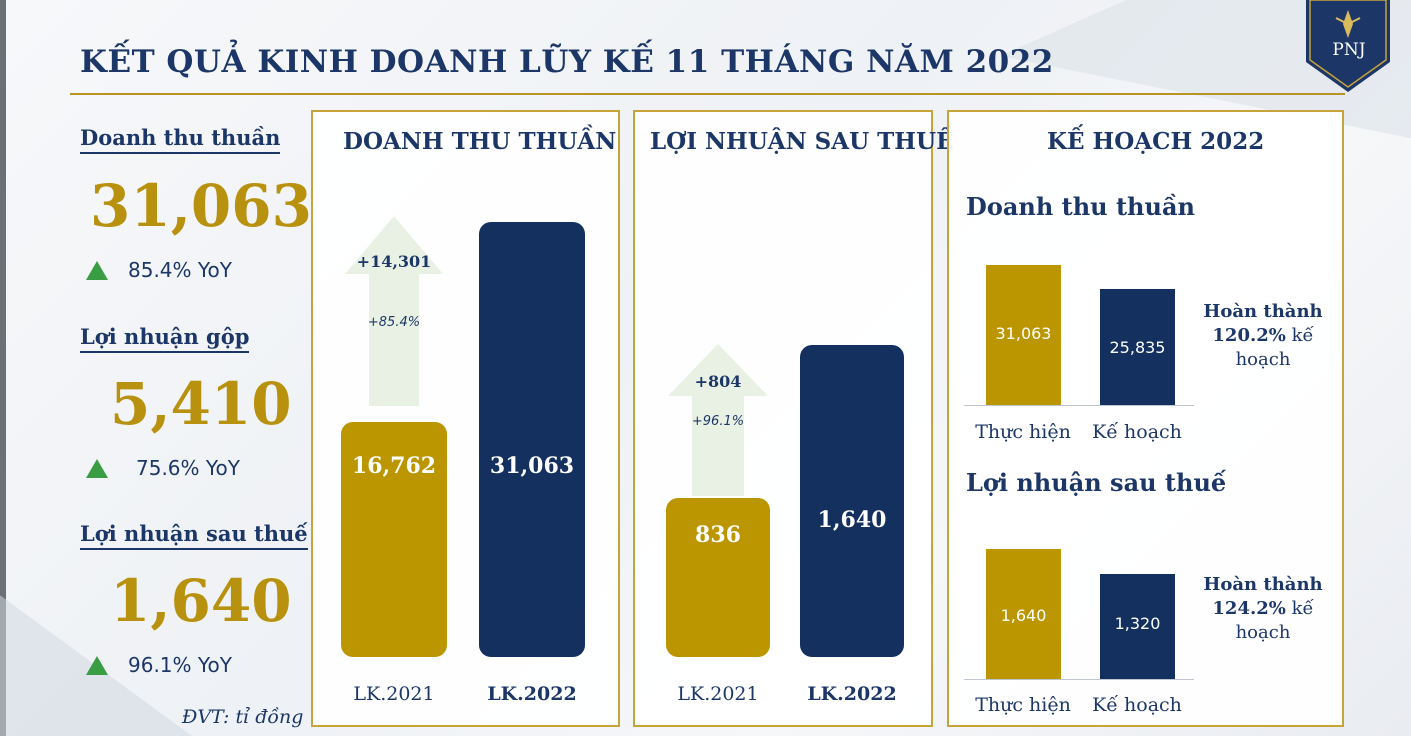  What do you see at coordinates (394, 466) in the screenshot?
I see `bar-value-label: 16,762` at bounding box center [394, 466].